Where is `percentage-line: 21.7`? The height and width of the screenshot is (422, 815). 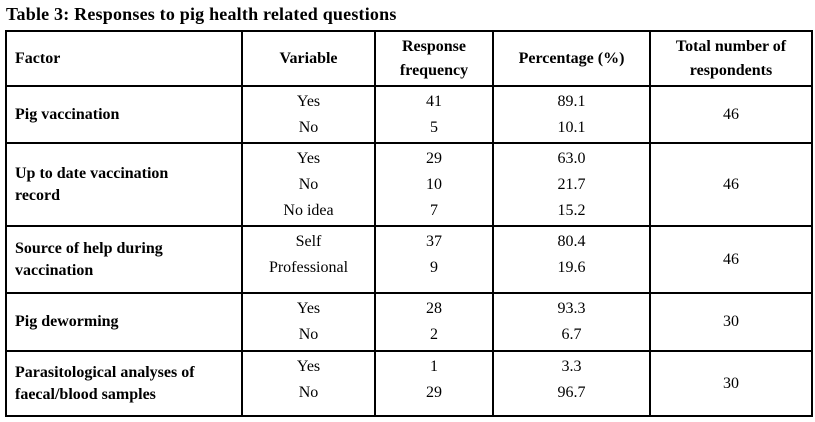
percentage-line: 21.7 is located at coordinates (571, 184).